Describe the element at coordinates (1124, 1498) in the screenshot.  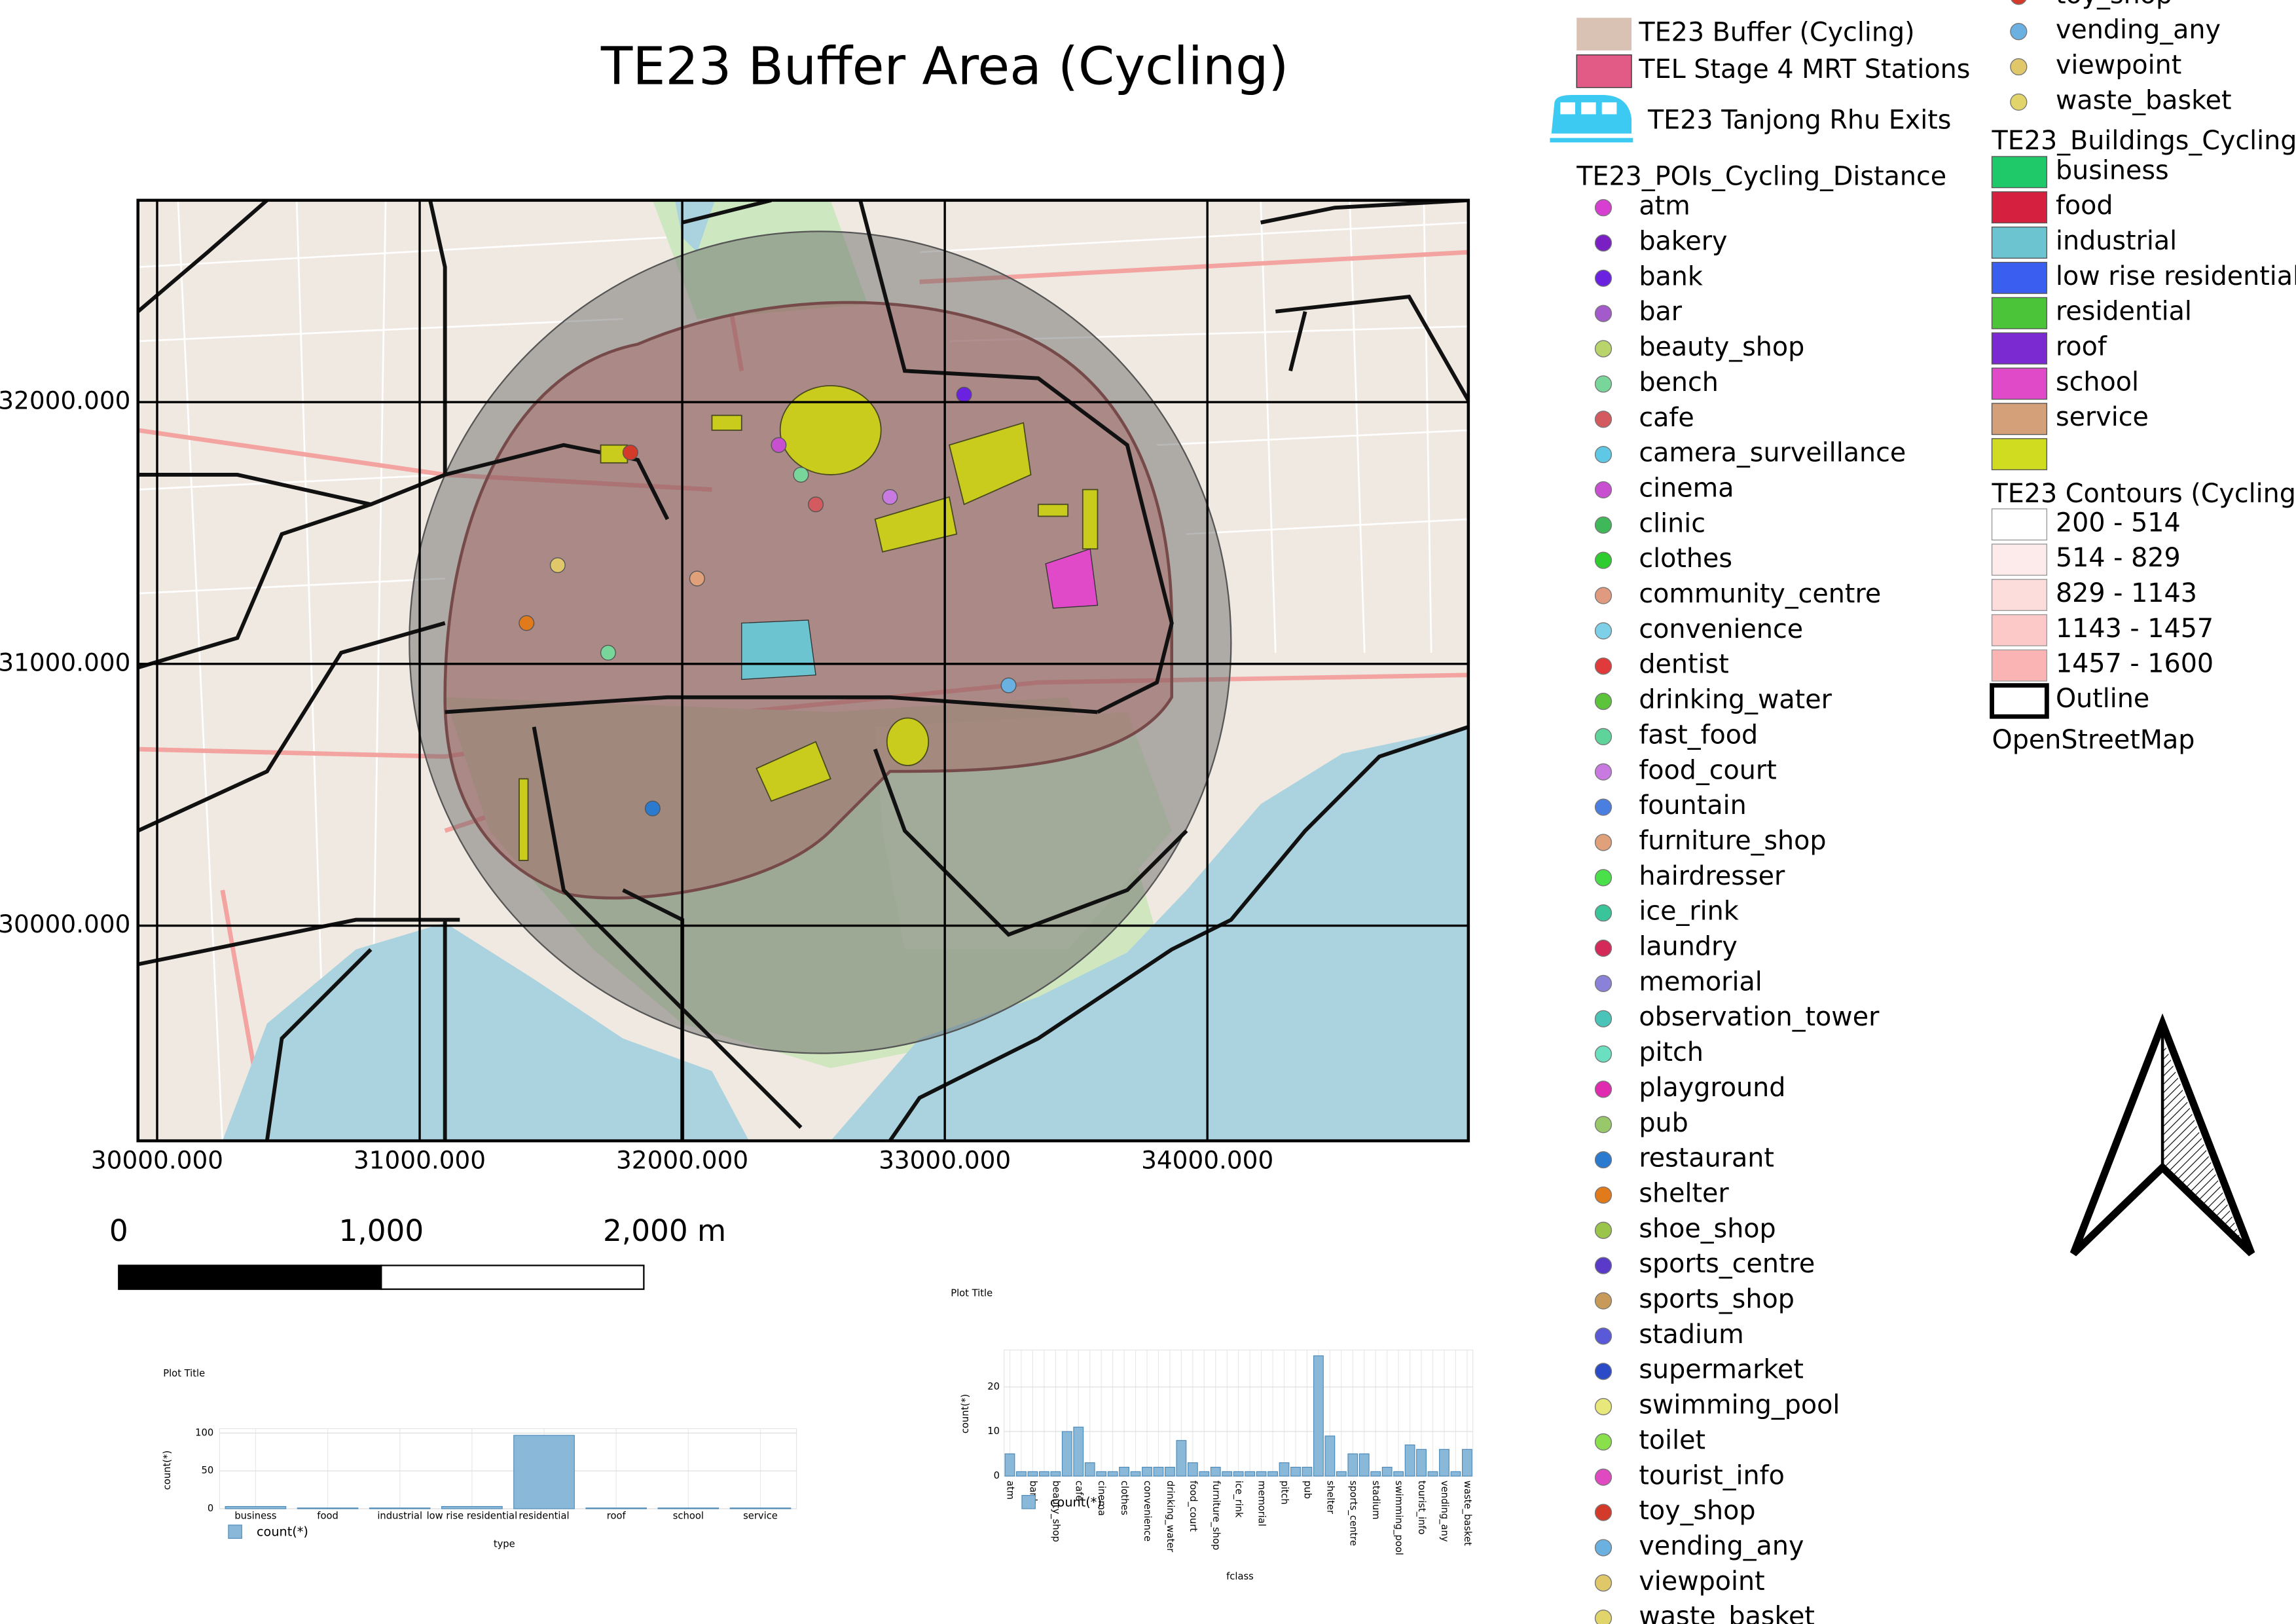
I see `plot-x-tick-label: clothes` at that location.